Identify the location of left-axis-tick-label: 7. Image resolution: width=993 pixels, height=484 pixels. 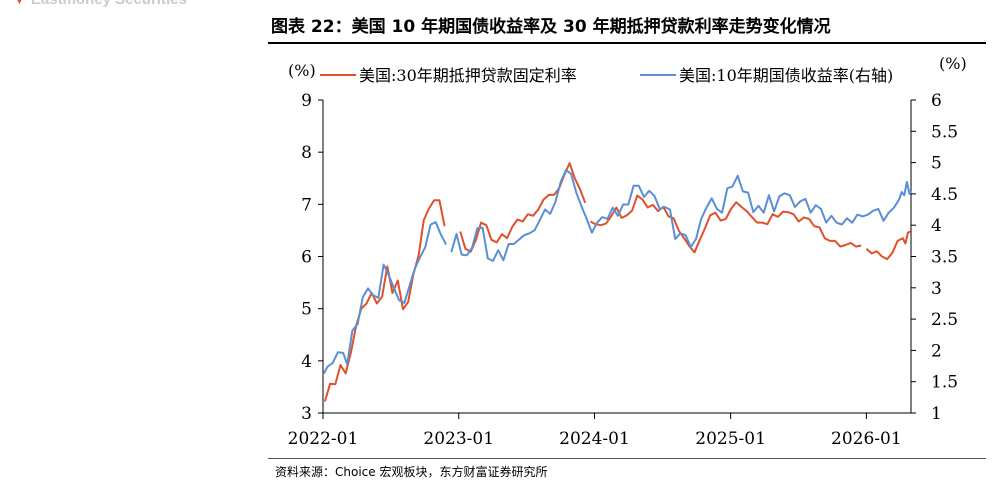
(306, 205).